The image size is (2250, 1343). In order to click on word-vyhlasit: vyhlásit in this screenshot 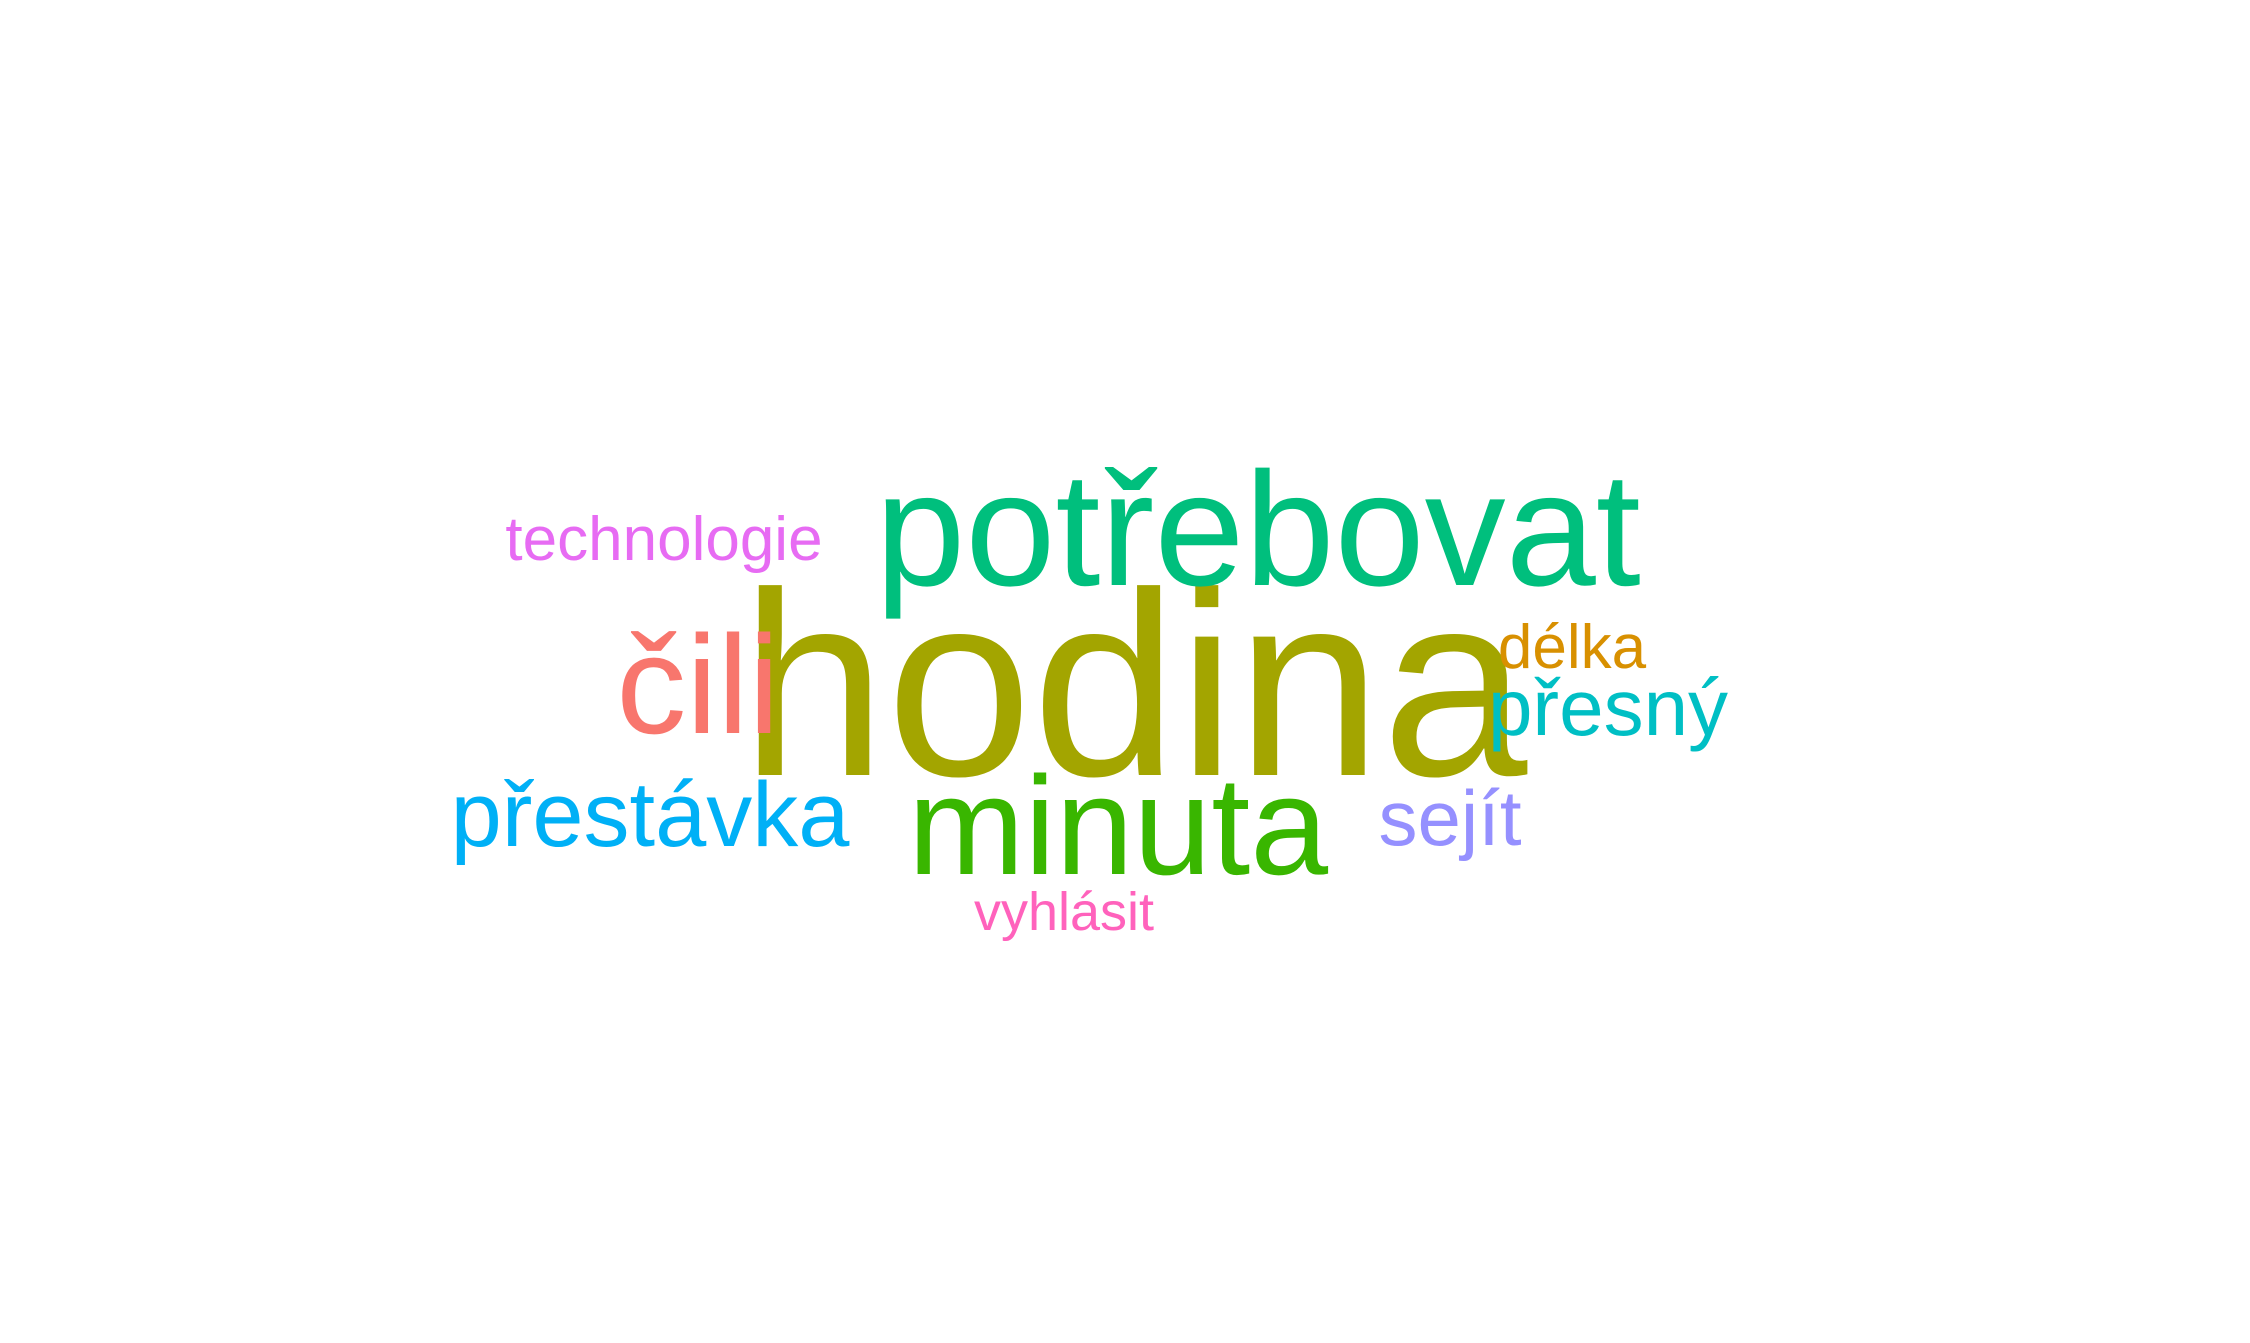, I will do `click(1064, 912)`.